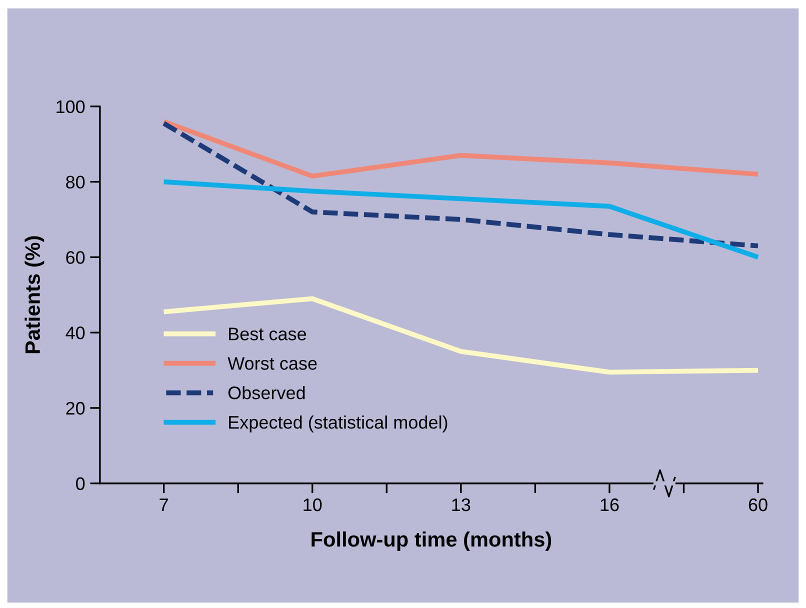 Image resolution: width=806 pixels, height=608 pixels. Describe the element at coordinates (164, 505) in the screenshot. I see `x-tick-label: 7` at that location.